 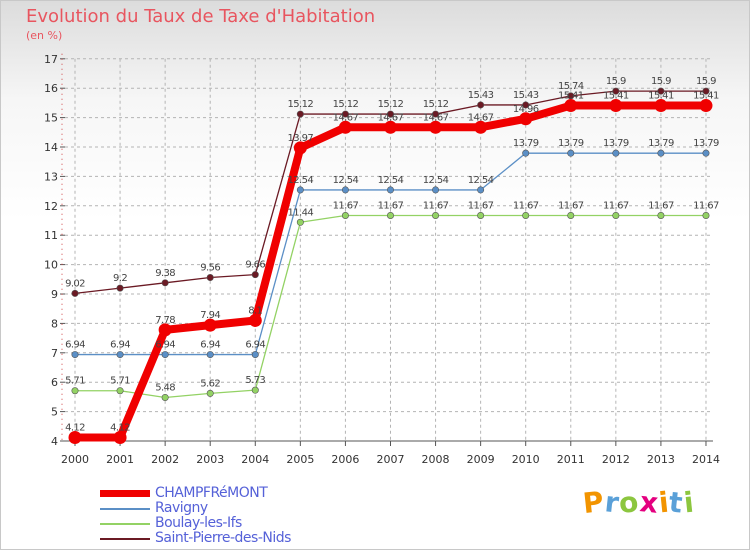 What do you see at coordinates (165, 273) in the screenshot?
I see `data-label: 9.38` at bounding box center [165, 273].